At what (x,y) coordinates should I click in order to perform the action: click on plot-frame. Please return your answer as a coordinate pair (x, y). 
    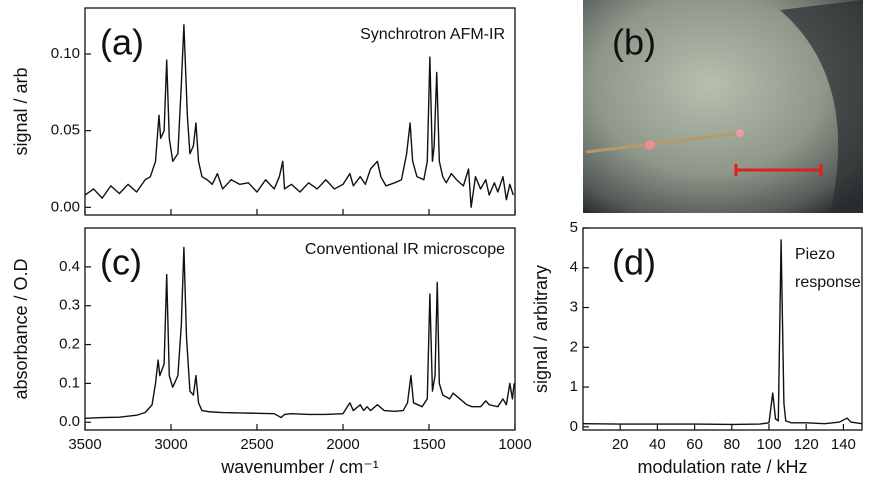
    Looking at the image, I should click on (722, 329).